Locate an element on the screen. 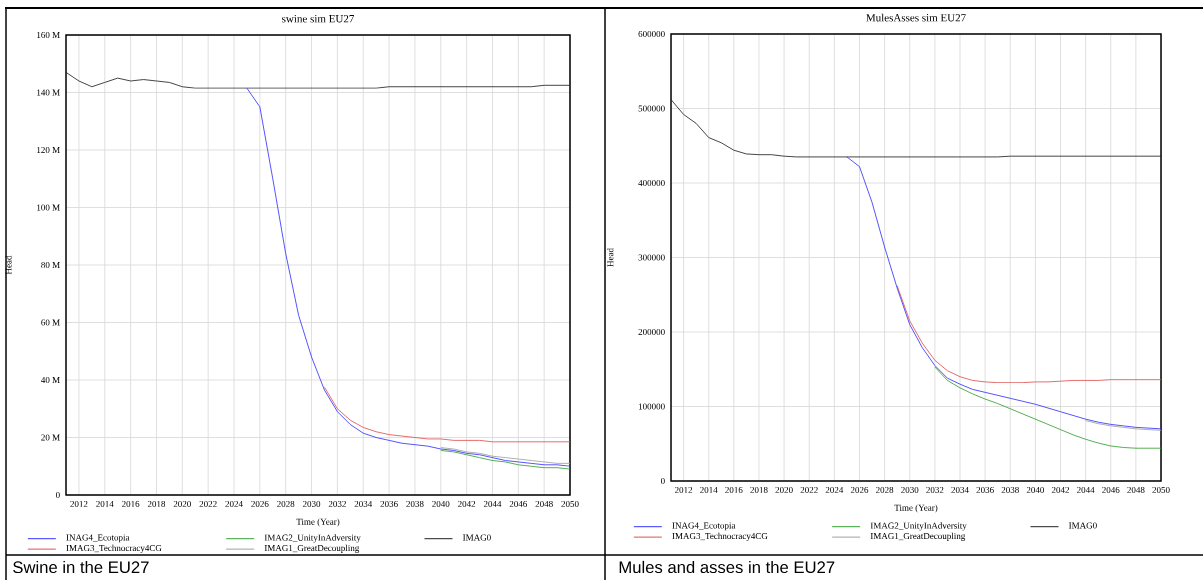  text: Swine in the EU27 is located at coordinates (81, 567).